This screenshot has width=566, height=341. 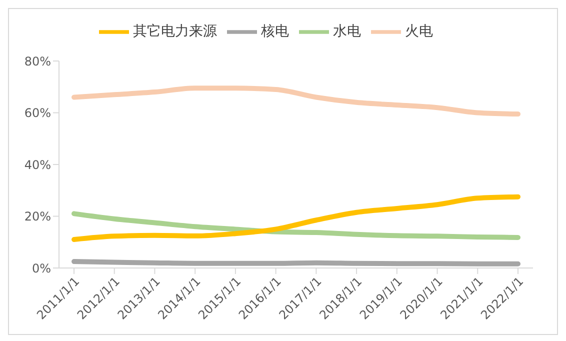 I want to click on y-tick-label: 0%, so click(x=41, y=268).